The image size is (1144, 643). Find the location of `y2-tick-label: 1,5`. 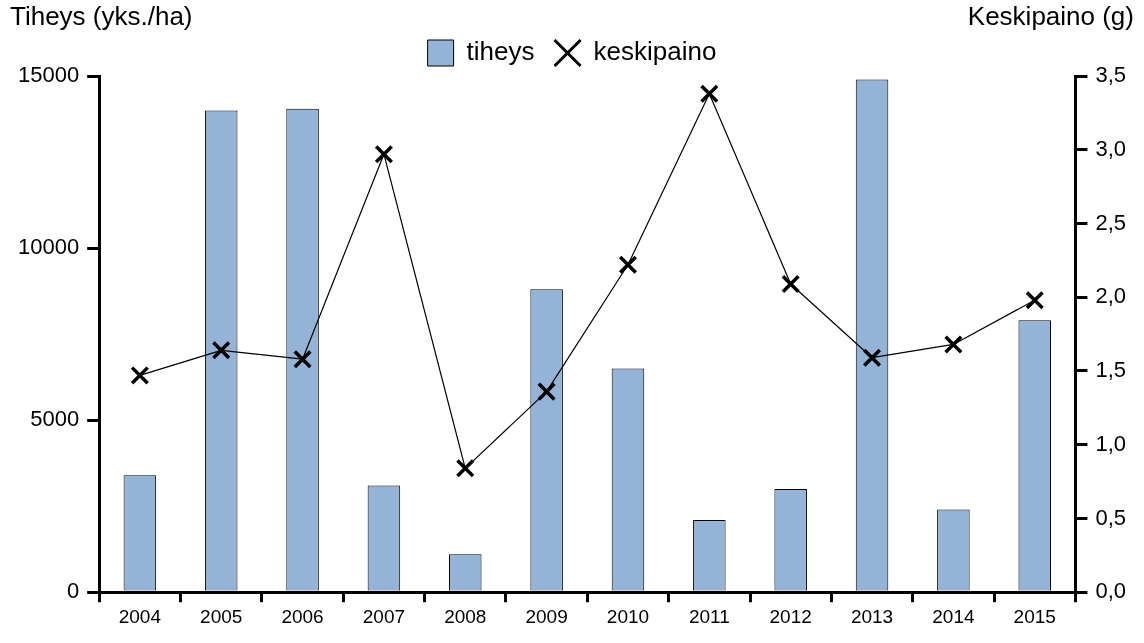

y2-tick-label: 1,5 is located at coordinates (1111, 370).